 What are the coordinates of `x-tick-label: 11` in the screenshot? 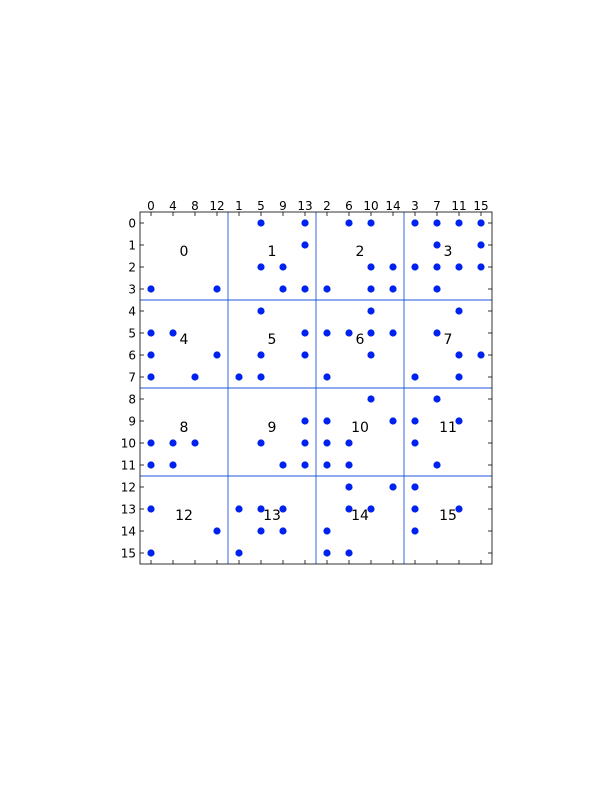 It's located at (458, 206).